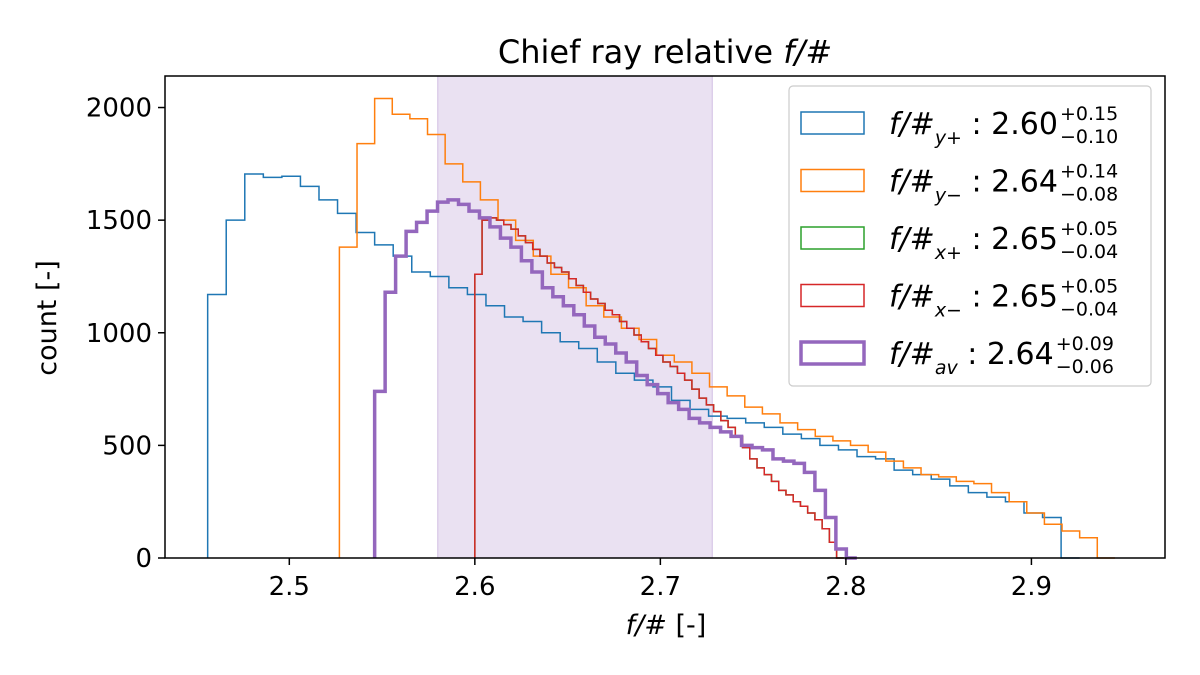  What do you see at coordinates (973, 128) in the screenshot?
I see `legend-label: f/#y+ : 2.60` at bounding box center [973, 128].